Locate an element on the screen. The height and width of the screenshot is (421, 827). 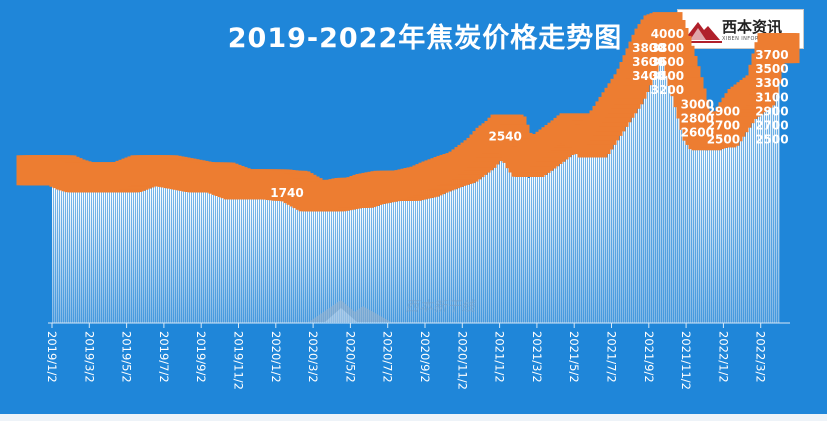
data-label: 3600 is located at coordinates (667, 62).